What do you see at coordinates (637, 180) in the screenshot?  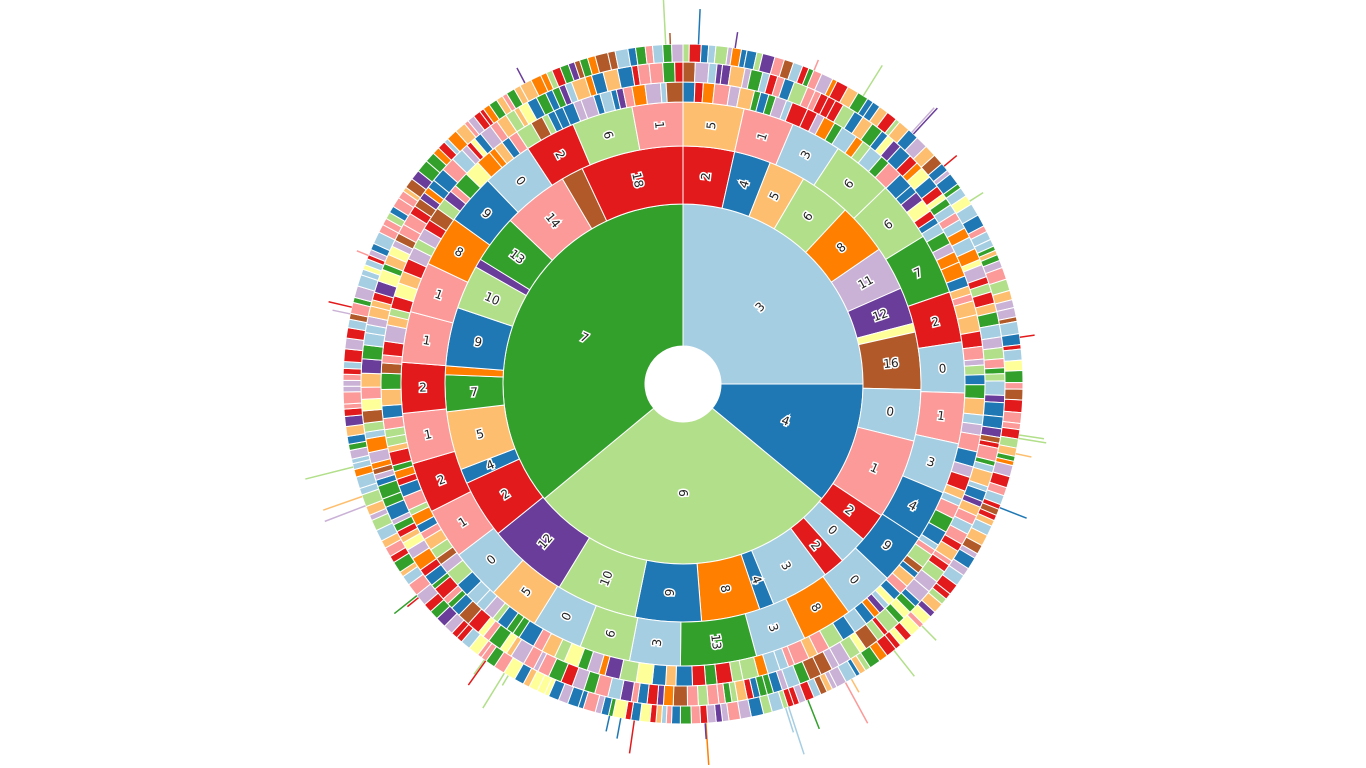 I see `middle-ring-label: 18` at bounding box center [637, 180].